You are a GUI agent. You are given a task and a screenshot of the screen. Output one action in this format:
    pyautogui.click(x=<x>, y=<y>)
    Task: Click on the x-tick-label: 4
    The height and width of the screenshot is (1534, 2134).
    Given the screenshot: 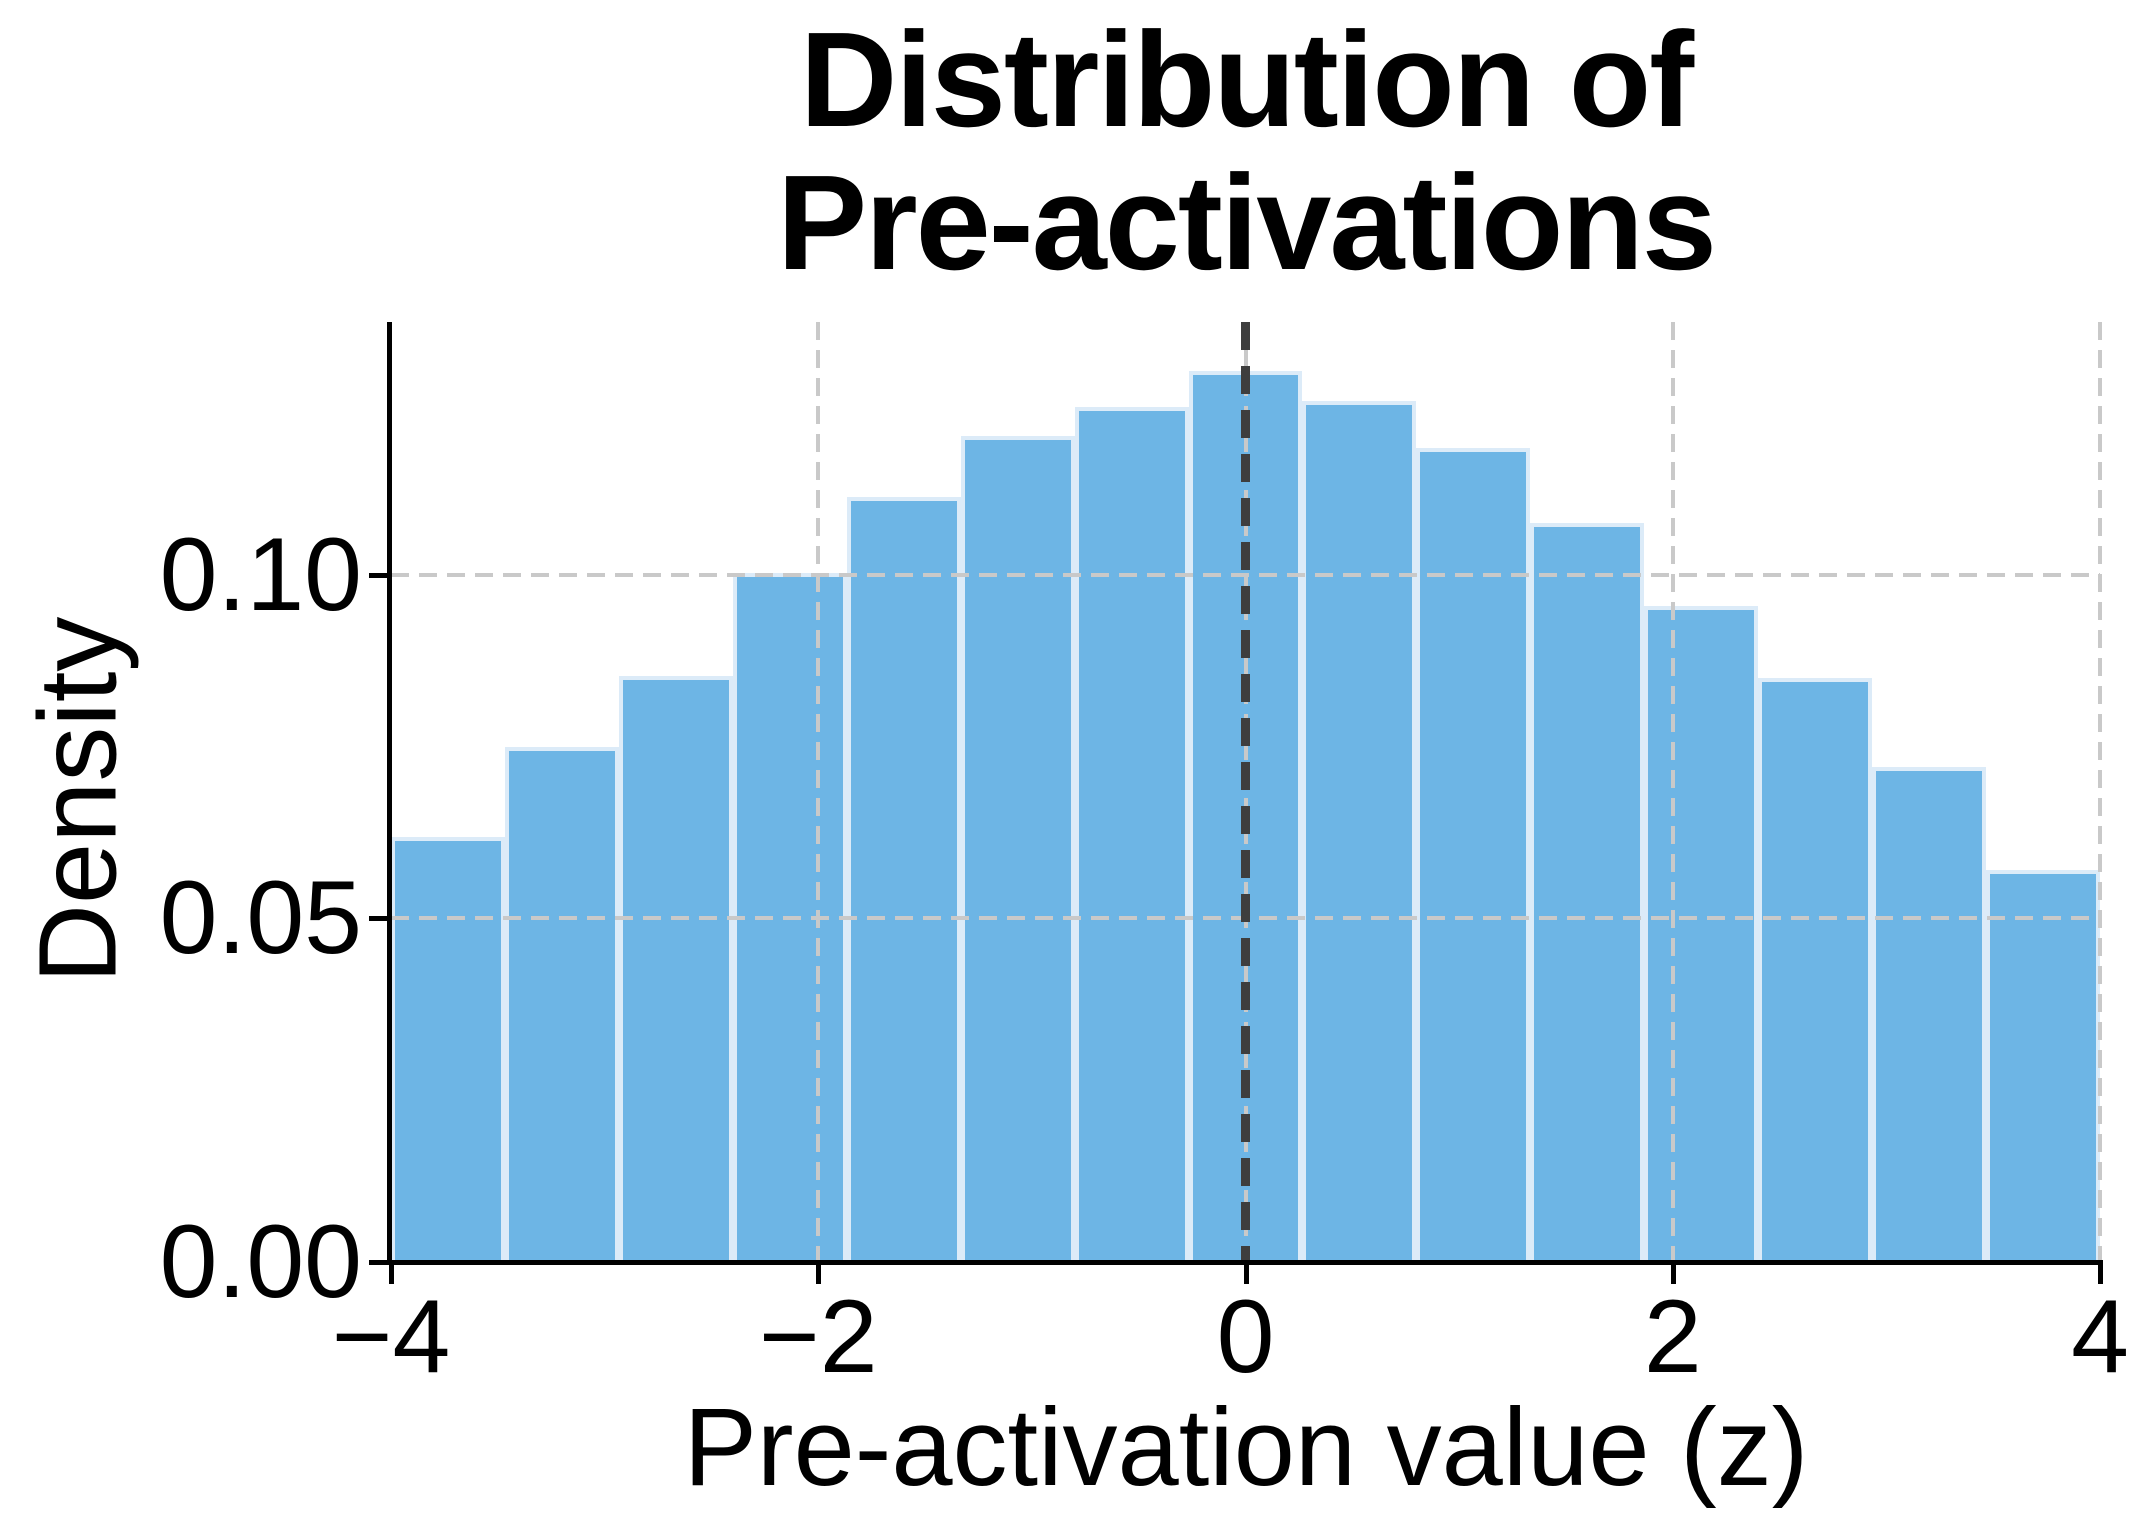 What is the action you would take?
    pyautogui.click(x=2100, y=1337)
    